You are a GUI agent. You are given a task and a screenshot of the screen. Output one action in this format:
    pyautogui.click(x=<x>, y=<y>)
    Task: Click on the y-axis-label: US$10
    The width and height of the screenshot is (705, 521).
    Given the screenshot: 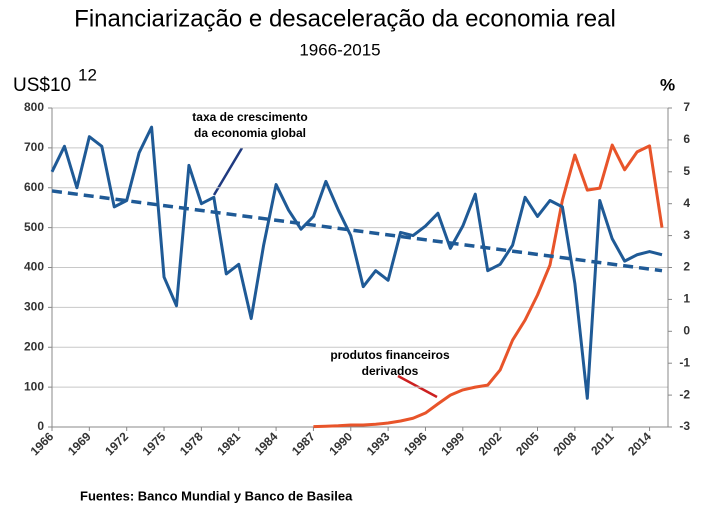 What is the action you would take?
    pyautogui.click(x=42, y=85)
    